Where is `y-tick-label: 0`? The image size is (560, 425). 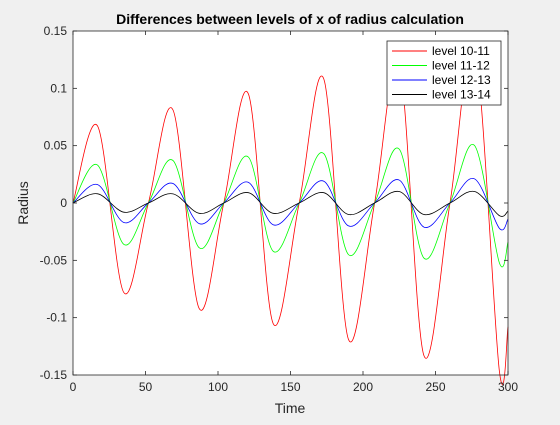
y-tick-label: 0 is located at coordinates (63, 203).